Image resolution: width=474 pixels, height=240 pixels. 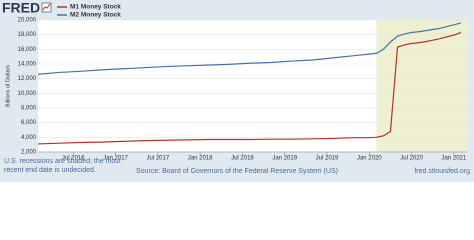 What do you see at coordinates (29, 153) in the screenshot?
I see `y-tick-label: 2,000` at bounding box center [29, 153].